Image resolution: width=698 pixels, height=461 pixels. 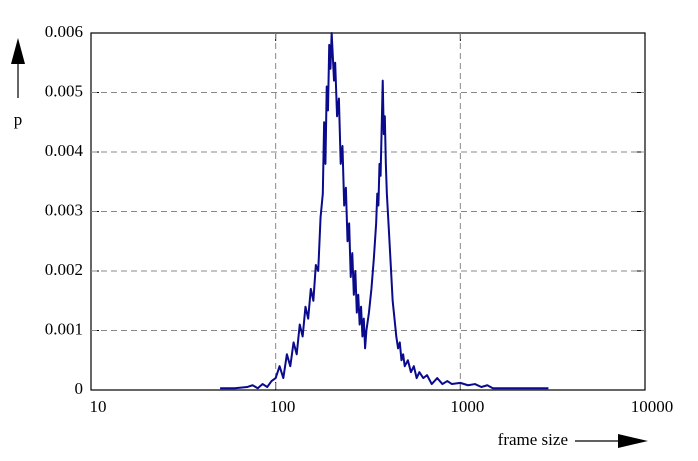 I want to click on y-tick-label: 0, so click(x=79, y=388).